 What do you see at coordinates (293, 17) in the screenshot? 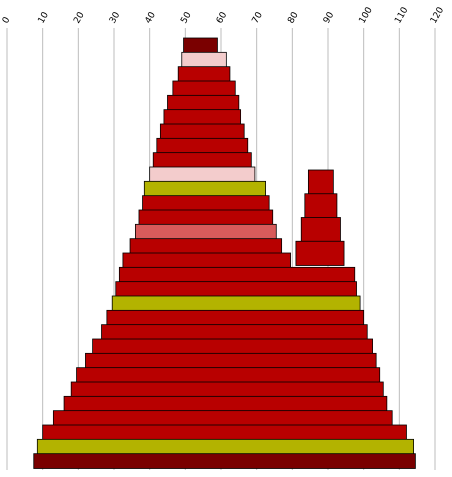
I see `x-tick-label: 80` at bounding box center [293, 17].